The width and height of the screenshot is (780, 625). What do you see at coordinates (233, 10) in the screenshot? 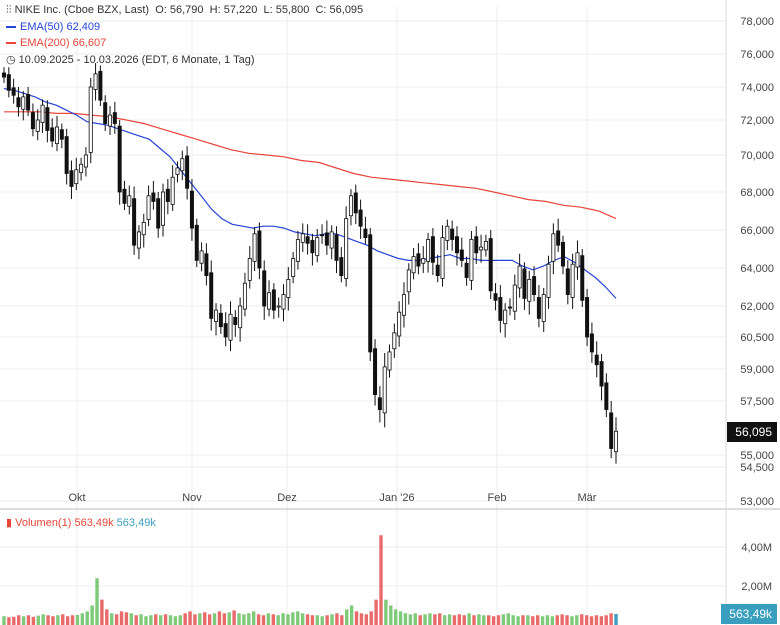
I see `high-value: H: 57,220` at bounding box center [233, 10].